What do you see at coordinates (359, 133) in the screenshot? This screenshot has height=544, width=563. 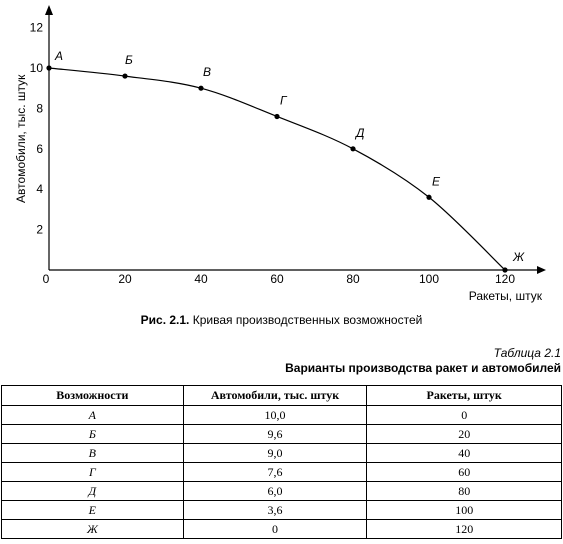 I see `point-label: Д` at bounding box center [359, 133].